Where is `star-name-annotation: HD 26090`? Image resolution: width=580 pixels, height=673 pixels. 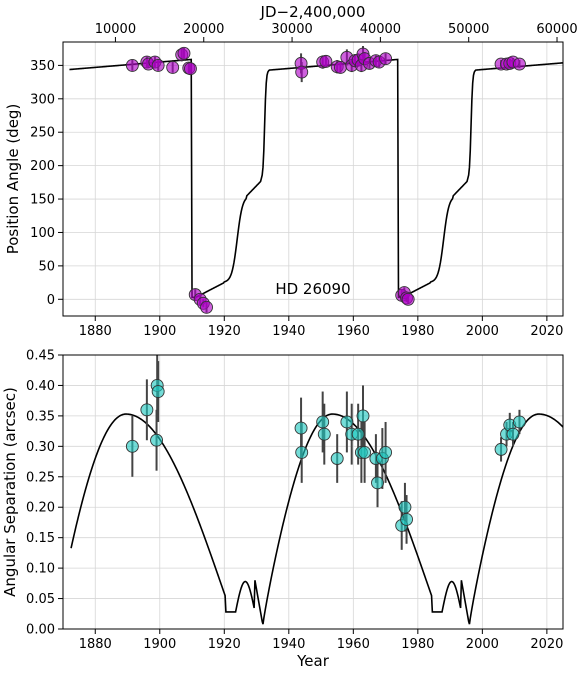 star-name-annotation: HD 26090 is located at coordinates (312, 289).